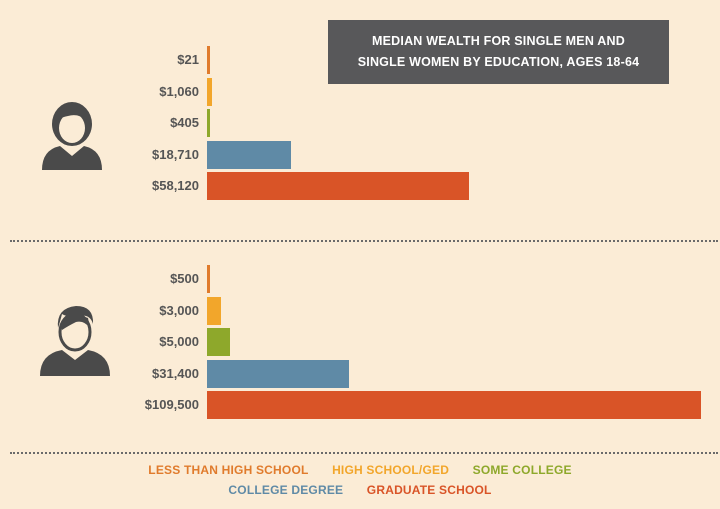  I want to click on legend-item-graduate-school: GRADUATE SCHOOL, so click(429, 490).